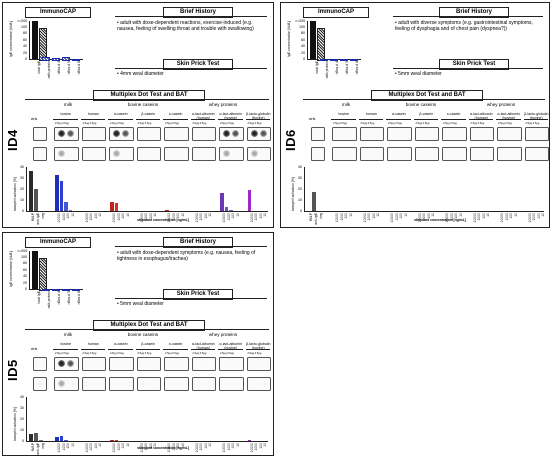 Image resolution: width=550 pixels, height=469 pixels. I want to click on column-header: α-lact-albumin (bovine), so click(231, 116).